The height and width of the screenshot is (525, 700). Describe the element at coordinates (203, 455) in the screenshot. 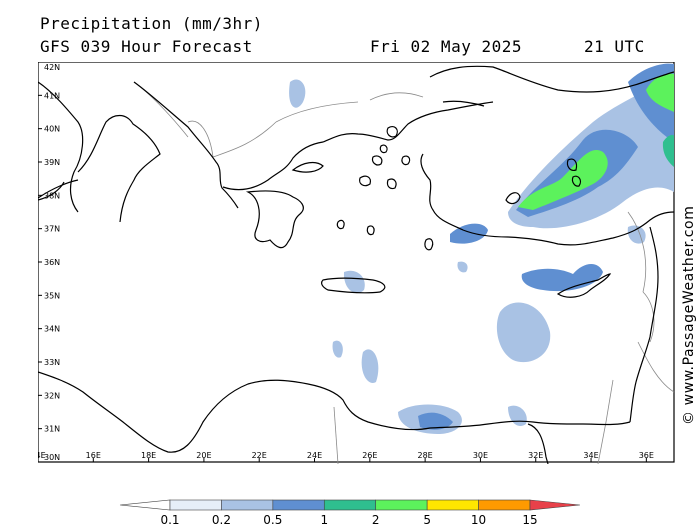

I see `lon-tick-label: 20E` at that location.